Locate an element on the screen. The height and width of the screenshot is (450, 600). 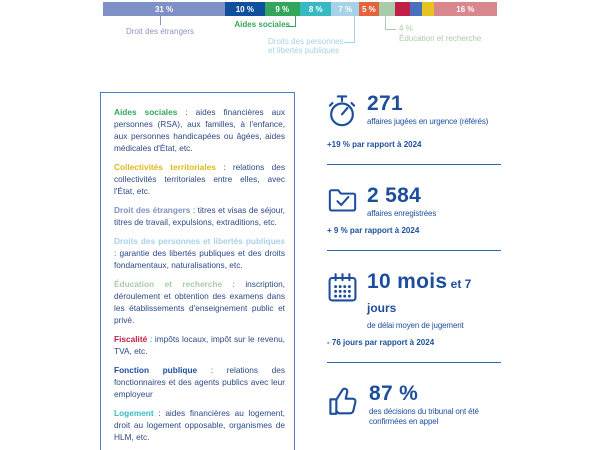
bar-segment: 7 % is located at coordinates (345, 9).